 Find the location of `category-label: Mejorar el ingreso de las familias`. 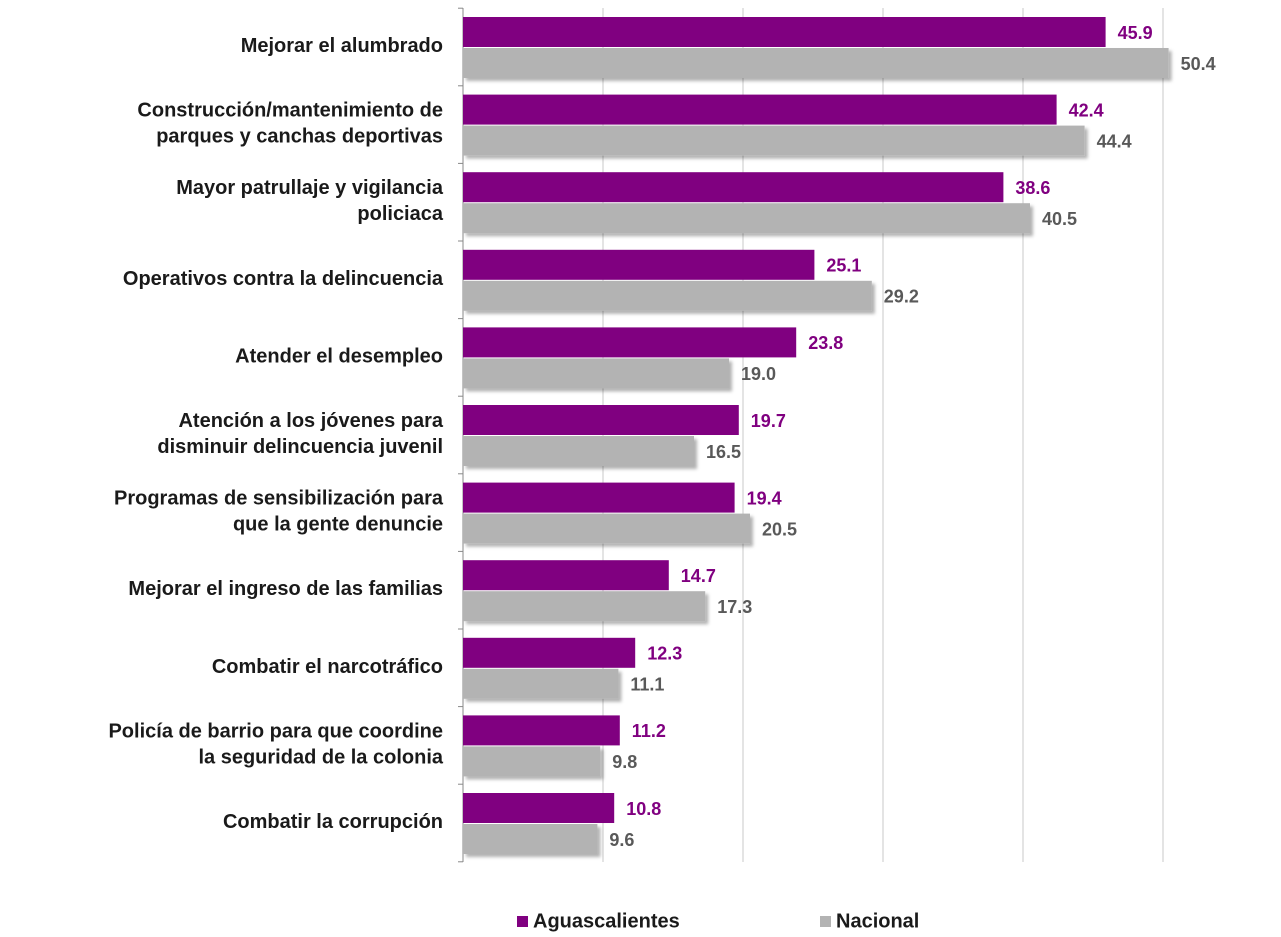

category-label: Mejorar el ingreso de las familias is located at coordinates (285, 589).